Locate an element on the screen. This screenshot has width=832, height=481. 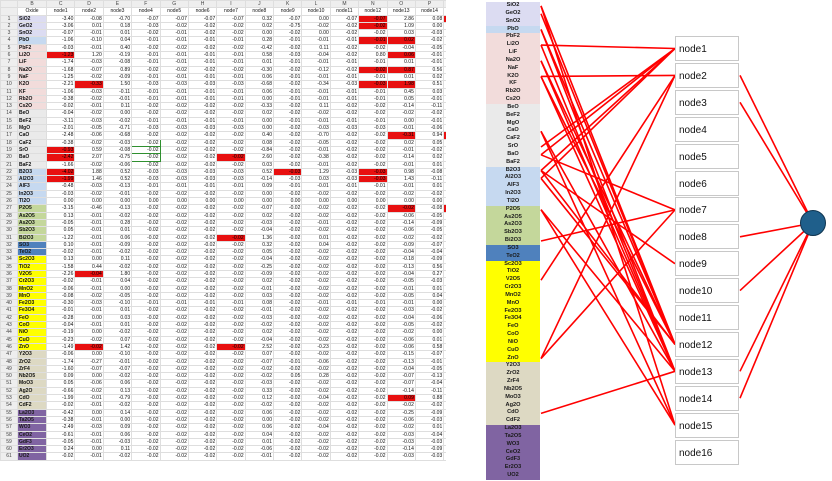
value-cell: 1.36 is located at coordinates (259, 237).